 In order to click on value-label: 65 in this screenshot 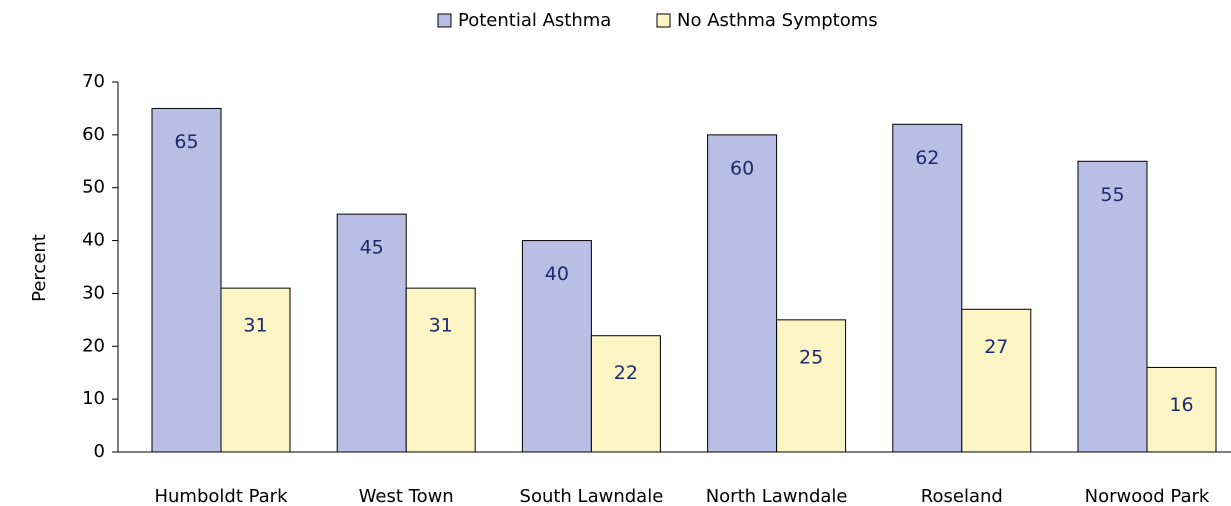, I will do `click(186, 142)`.